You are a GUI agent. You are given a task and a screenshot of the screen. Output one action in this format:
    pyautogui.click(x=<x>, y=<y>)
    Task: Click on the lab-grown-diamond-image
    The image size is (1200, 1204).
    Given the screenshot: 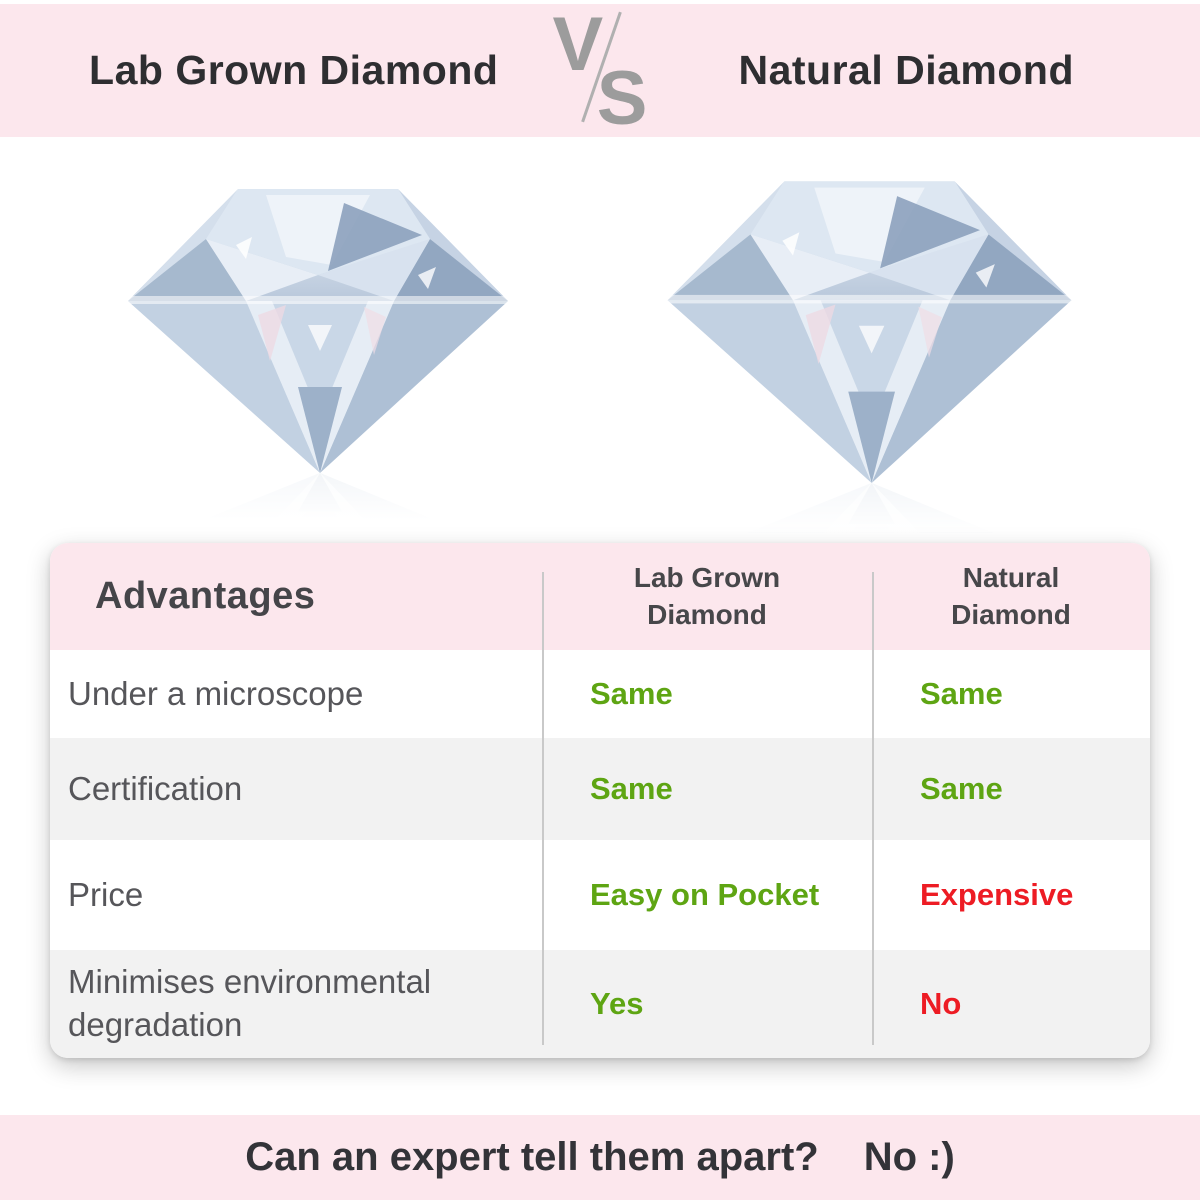 What is the action you would take?
    pyautogui.click(x=318, y=354)
    